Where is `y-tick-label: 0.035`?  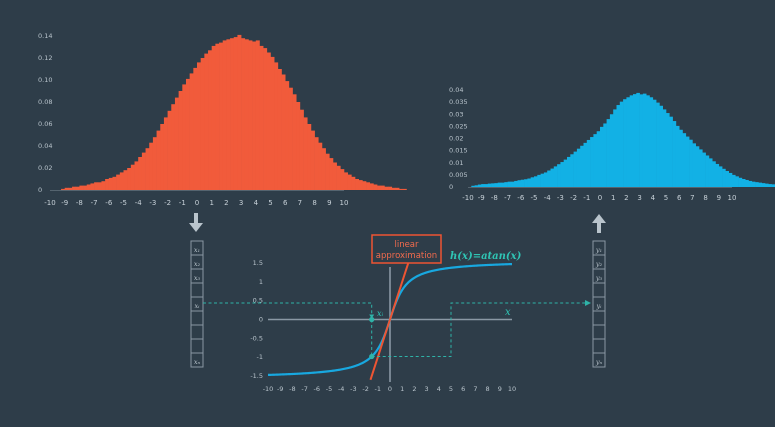
y-tick-label: 0.035 is located at coordinates (458, 102).